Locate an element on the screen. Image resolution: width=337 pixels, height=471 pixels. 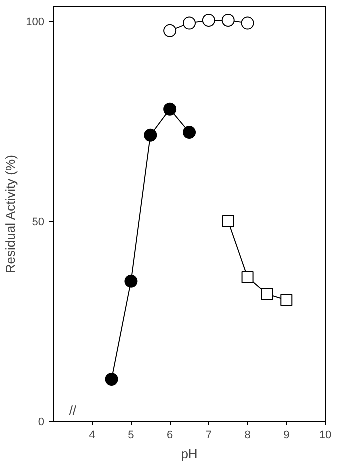
x-tick-label: 7 is located at coordinates (209, 436).